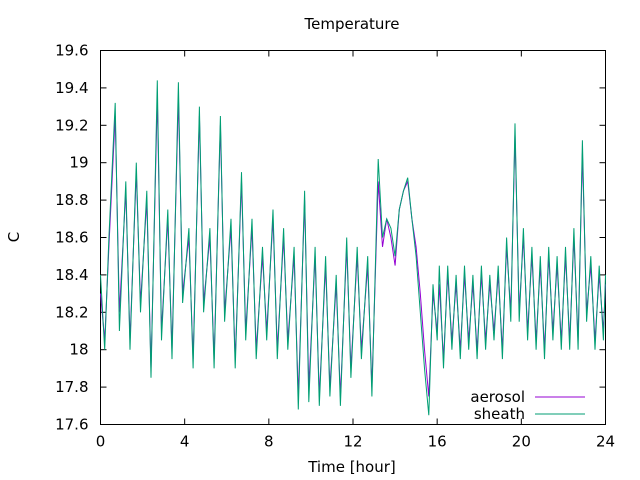  What do you see at coordinates (14, 237) in the screenshot?
I see `y-axis-label: C` at bounding box center [14, 237].